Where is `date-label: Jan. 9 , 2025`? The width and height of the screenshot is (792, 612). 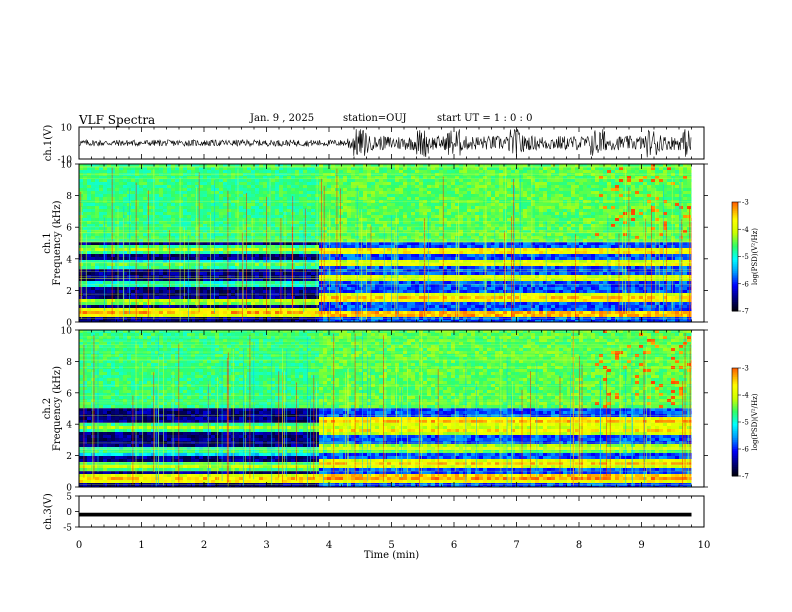 date-label: Jan. 9 , 2025 is located at coordinates (282, 118).